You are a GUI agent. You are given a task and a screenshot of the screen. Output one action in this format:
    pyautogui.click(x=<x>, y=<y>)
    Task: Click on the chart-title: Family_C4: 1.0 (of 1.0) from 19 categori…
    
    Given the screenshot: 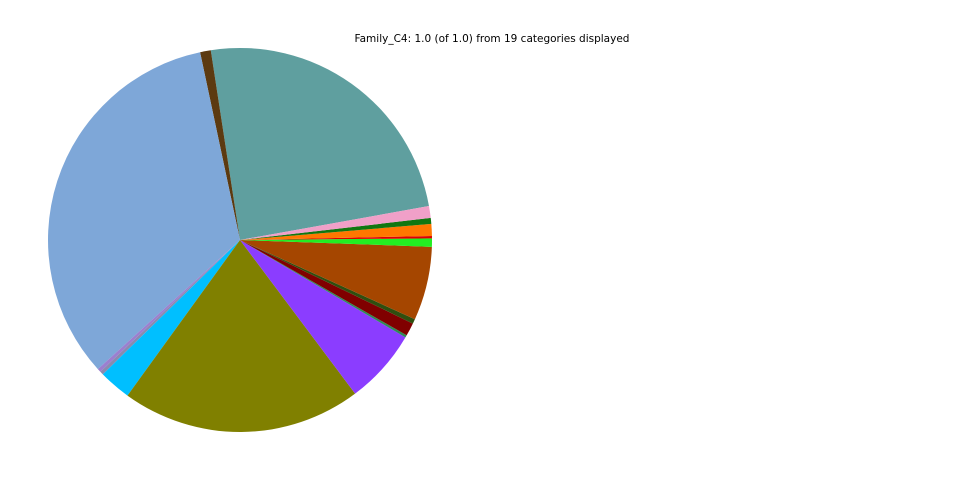 What is the action you would take?
    pyautogui.click(x=492, y=39)
    